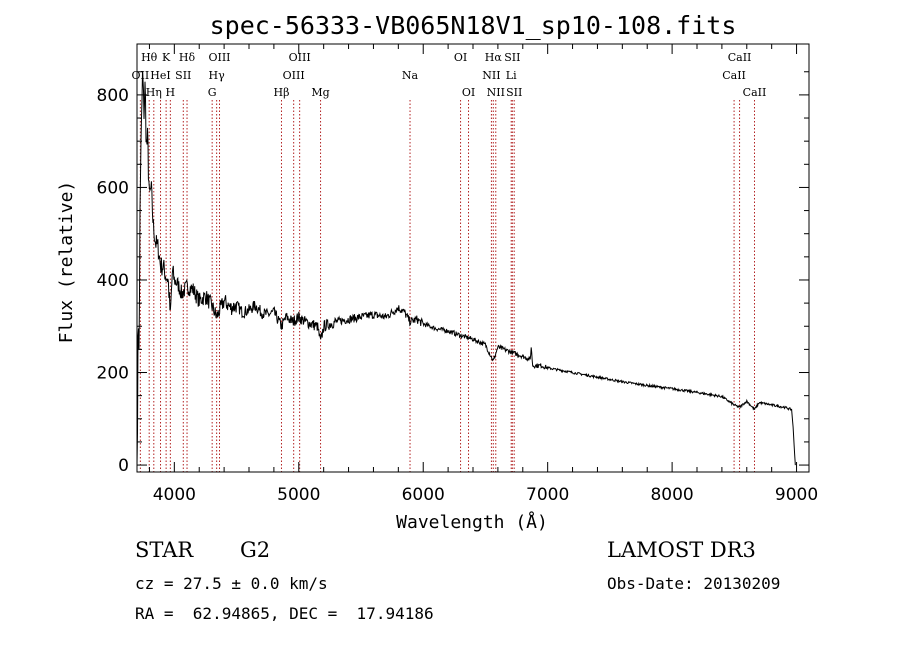  I want to click on line-label-16: OI, so click(460, 57).